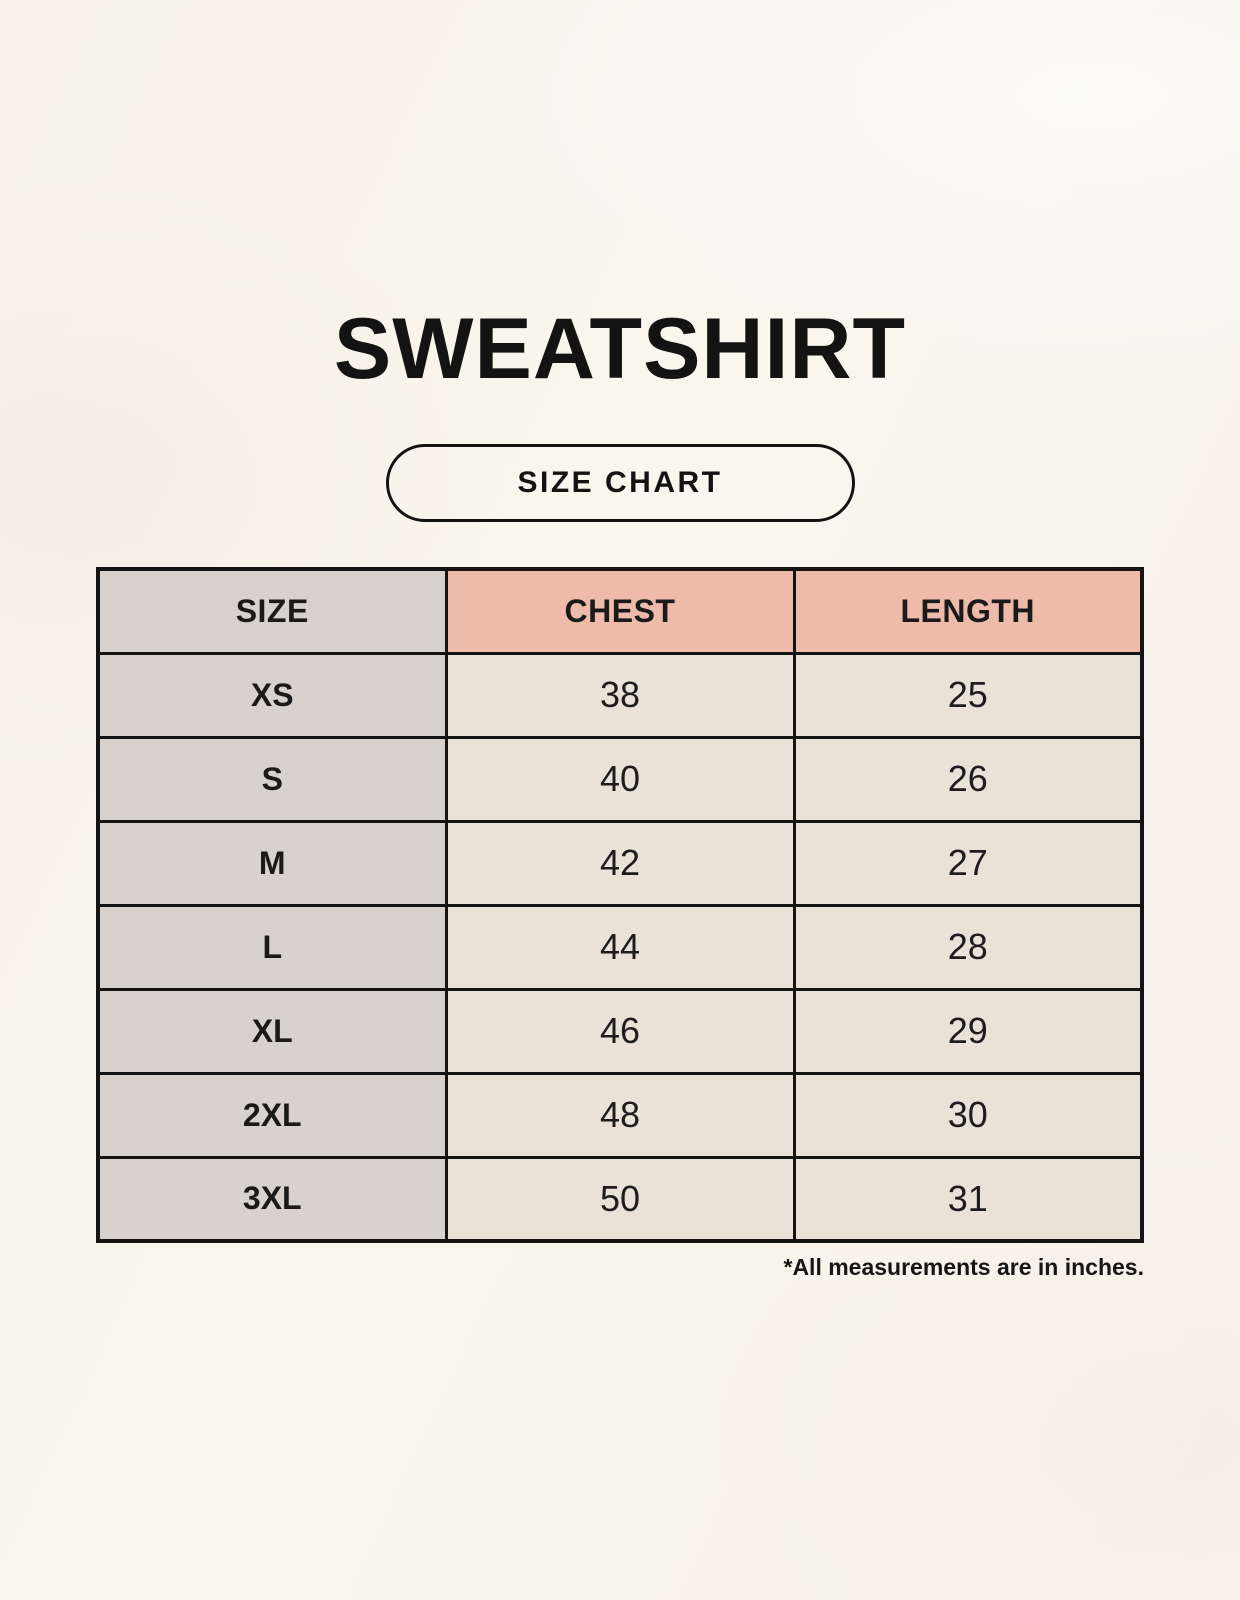  Describe the element at coordinates (272, 1115) in the screenshot. I see `size-cell: 2XL` at that location.